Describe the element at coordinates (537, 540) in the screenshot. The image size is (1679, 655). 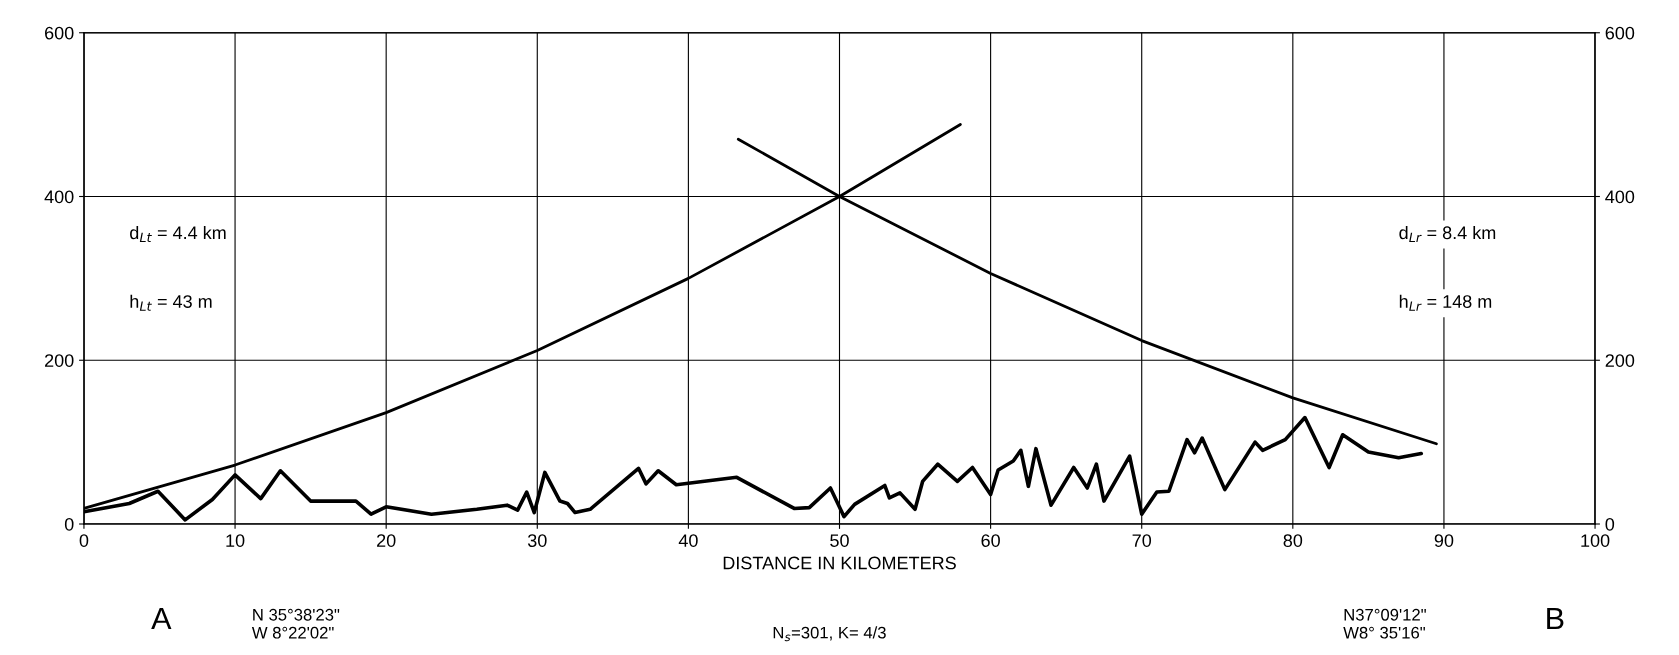
I see `x-tick-label: 30` at that location.